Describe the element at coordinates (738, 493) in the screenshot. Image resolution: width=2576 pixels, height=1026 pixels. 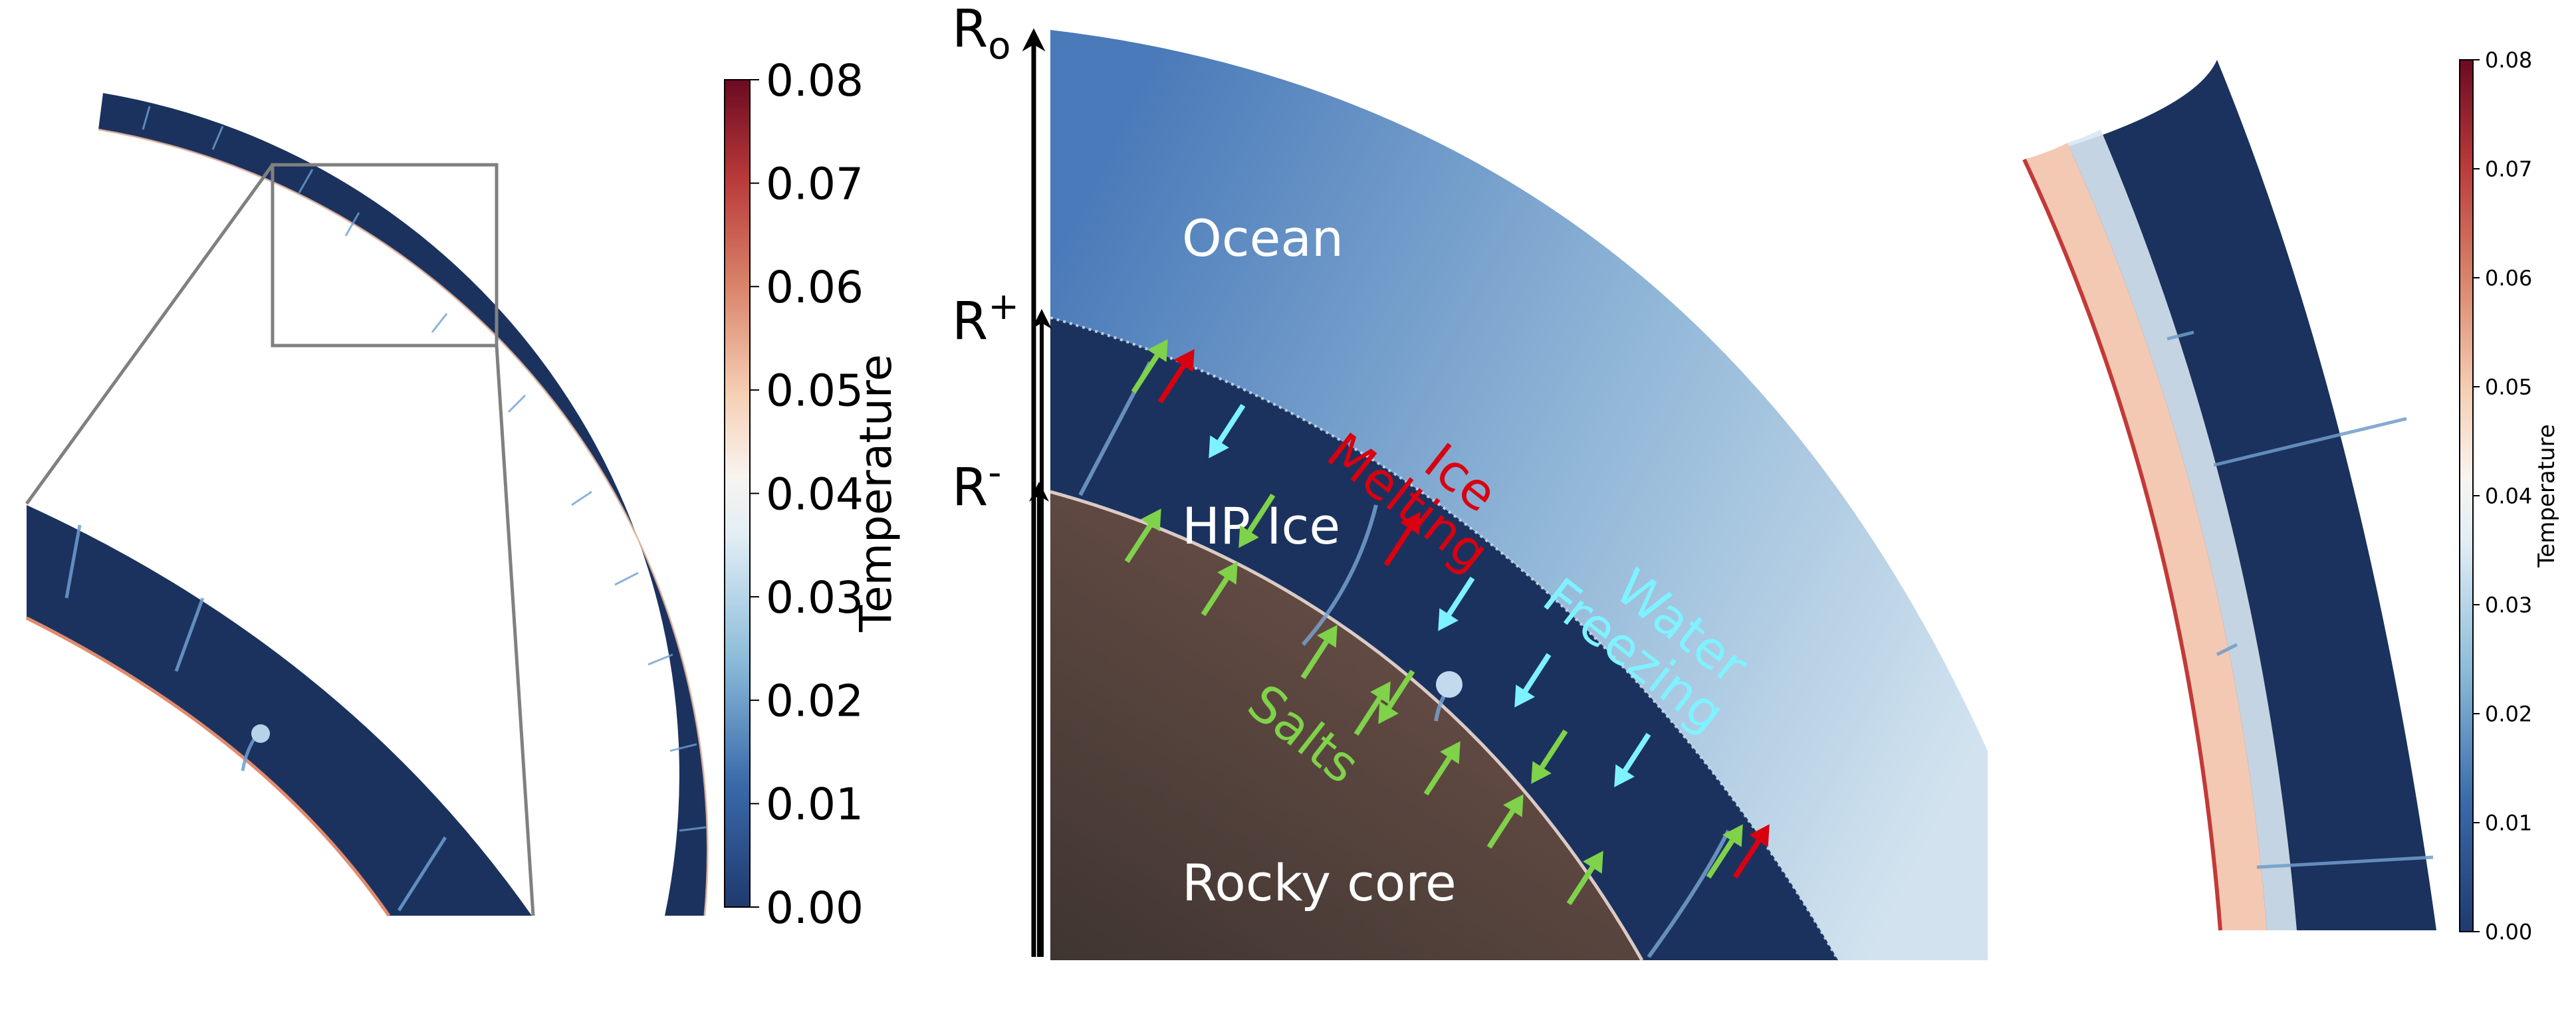
I see `left-colorbar` at that location.